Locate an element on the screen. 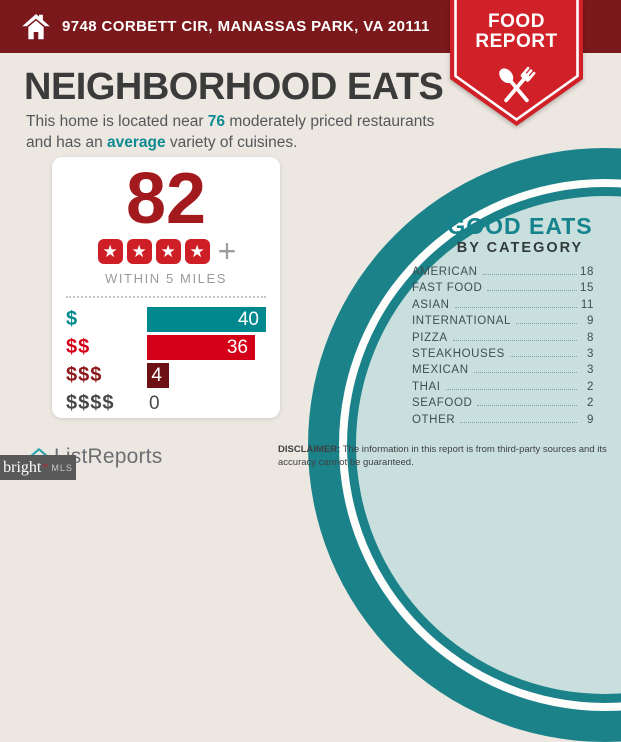 This screenshot has width=621, height=742. price-level-label: $$$ is located at coordinates (84, 375).